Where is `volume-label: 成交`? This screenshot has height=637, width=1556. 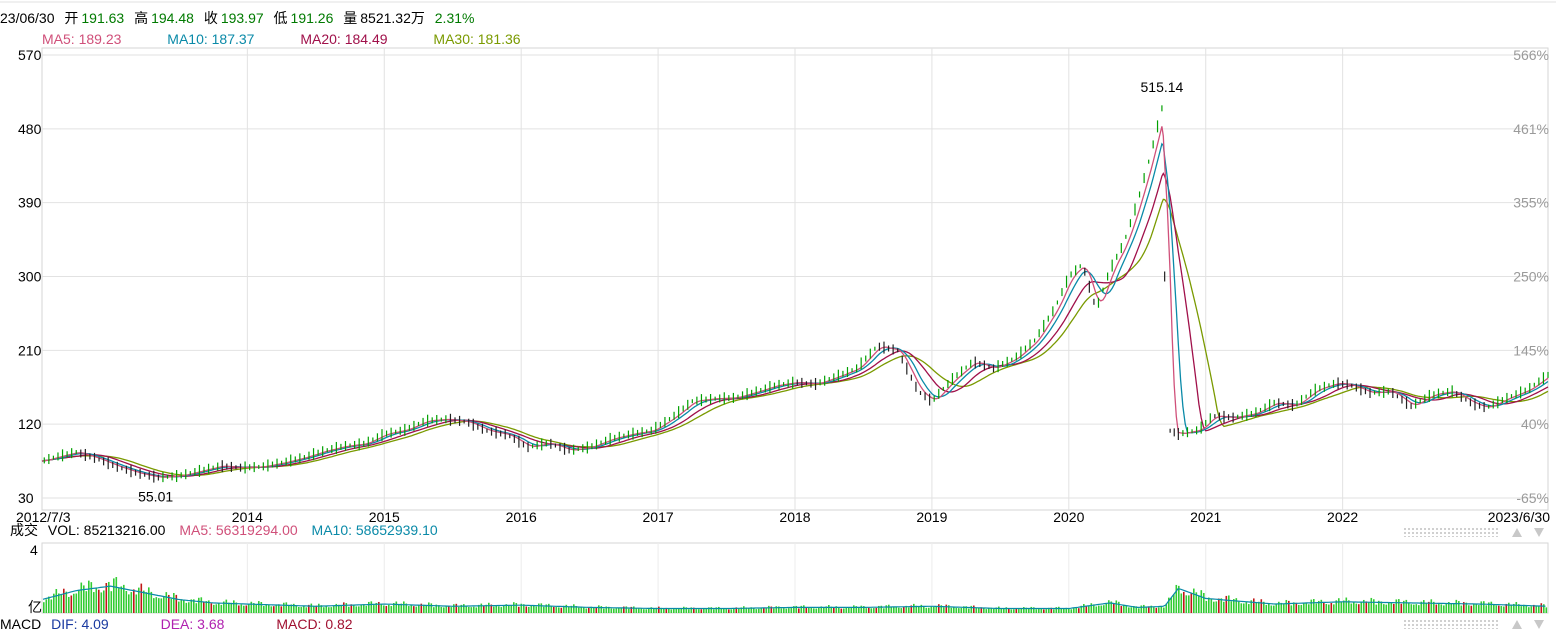 volume-label: 成交 is located at coordinates (24, 530).